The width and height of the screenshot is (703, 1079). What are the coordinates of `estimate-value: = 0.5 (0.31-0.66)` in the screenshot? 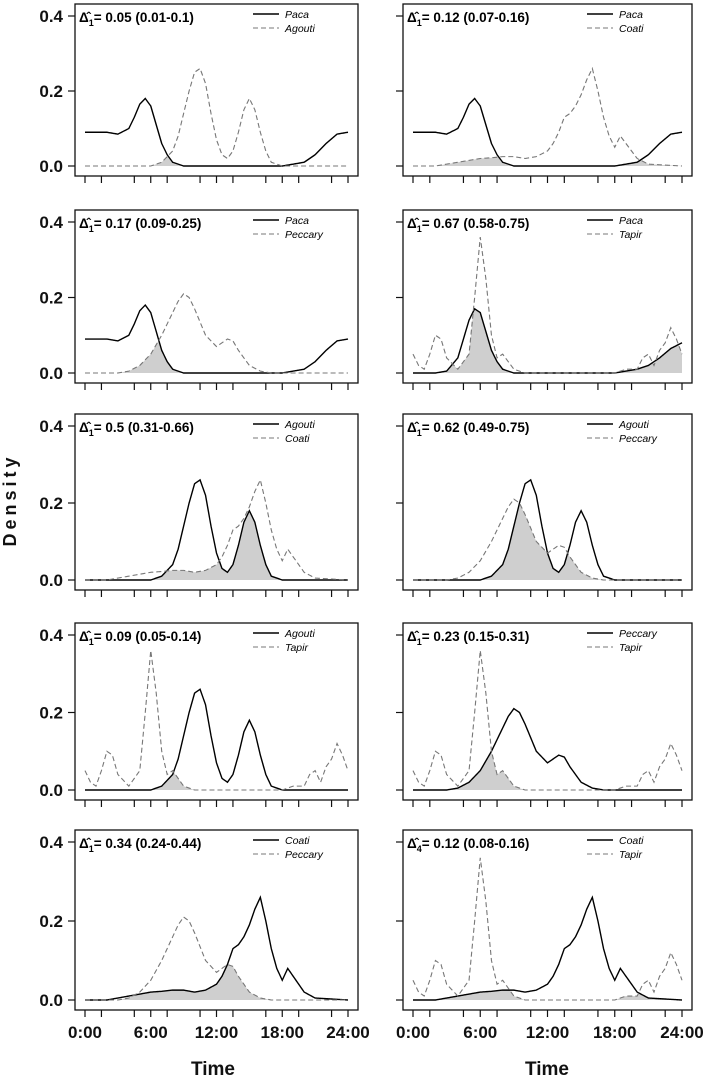 It's located at (144, 427).